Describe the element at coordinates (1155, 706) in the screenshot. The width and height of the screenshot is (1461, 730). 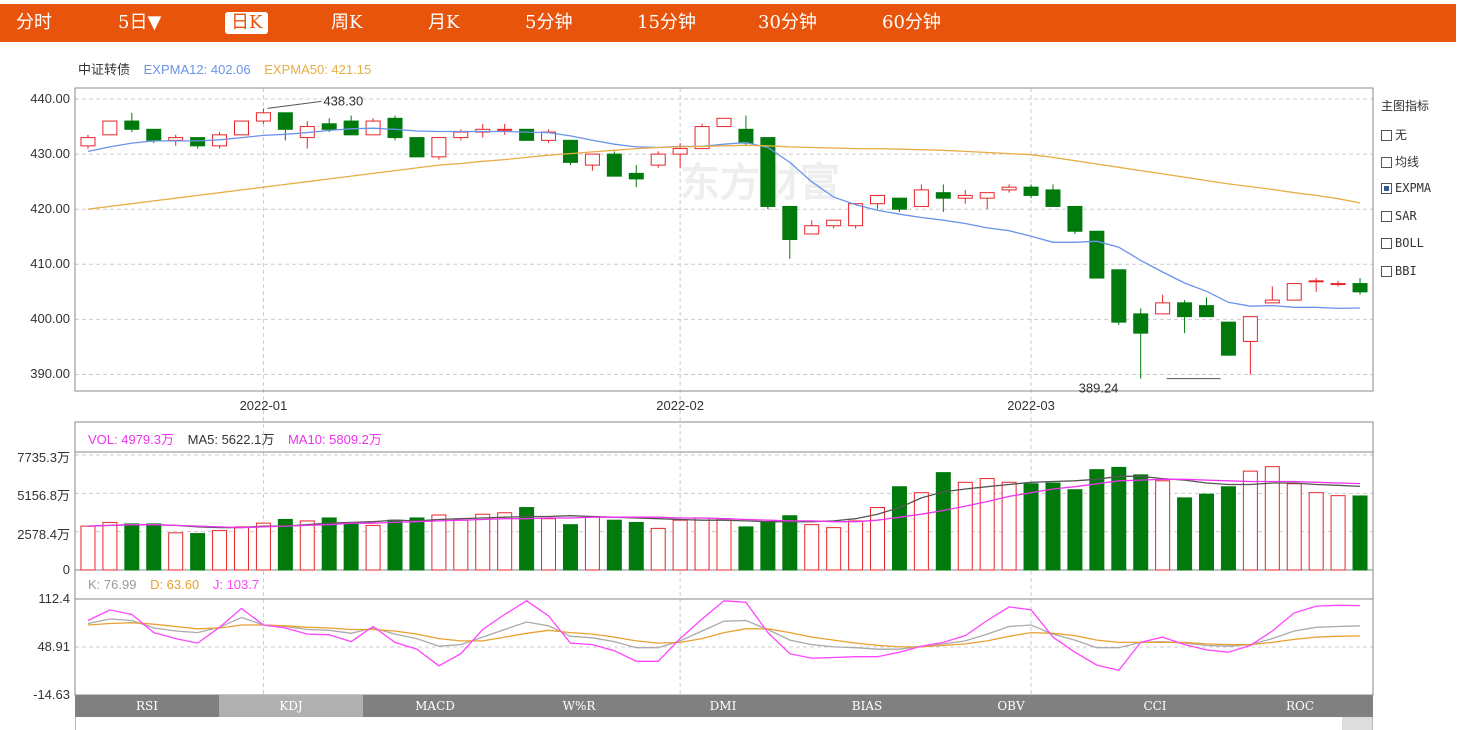
I see `tab-cci: CCI` at that location.